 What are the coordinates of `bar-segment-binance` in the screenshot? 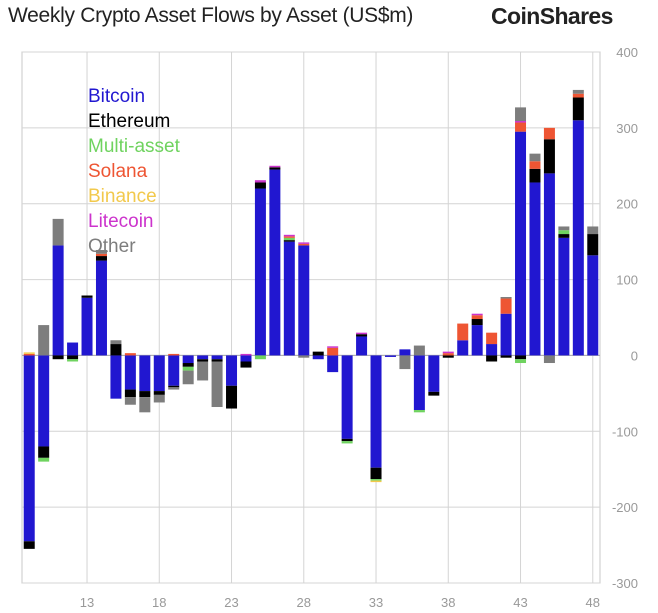 It's located at (29, 353).